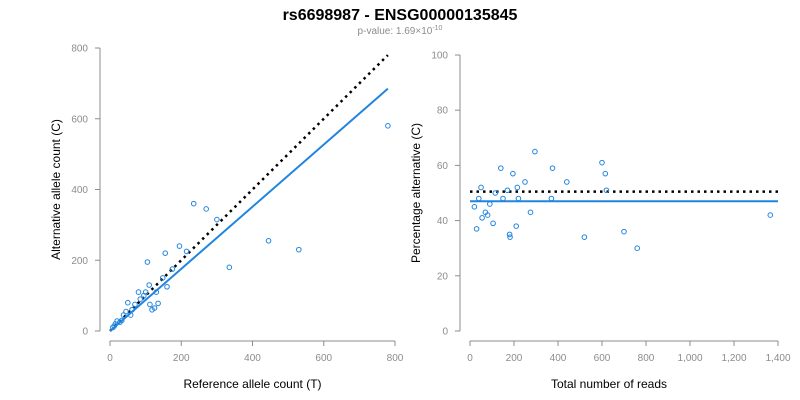 The width and height of the screenshot is (800, 400). What do you see at coordinates (395, 31) in the screenshot?
I see `p-value-text: p-value: 1.69×10` at bounding box center [395, 31].